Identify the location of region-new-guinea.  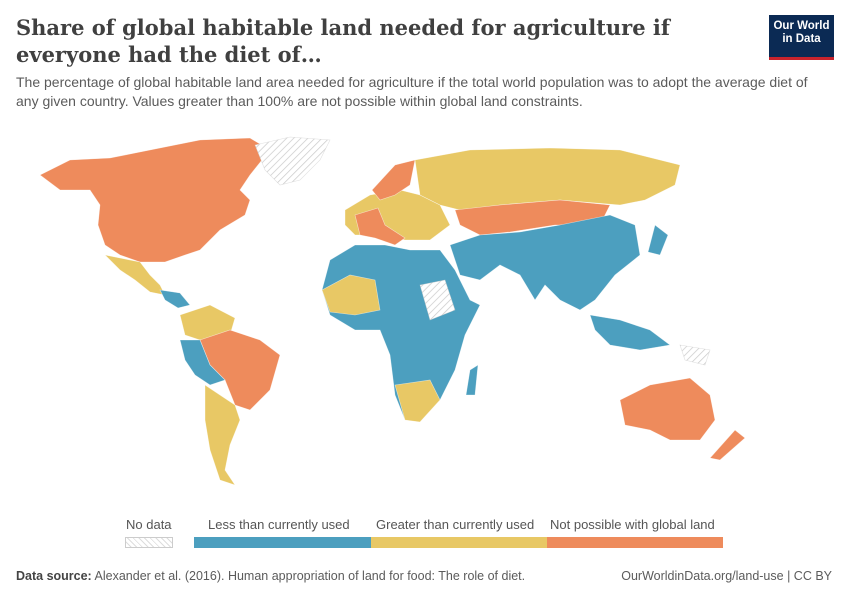
(695, 355).